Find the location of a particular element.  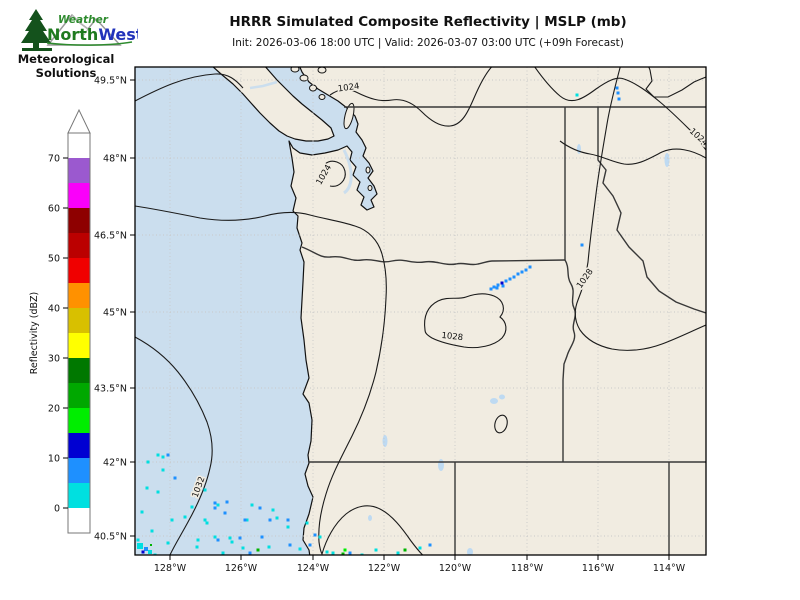

reflectivity-colorbar: 0 10 20 30 40 50 60 70 is located at coordinates (69, 321).